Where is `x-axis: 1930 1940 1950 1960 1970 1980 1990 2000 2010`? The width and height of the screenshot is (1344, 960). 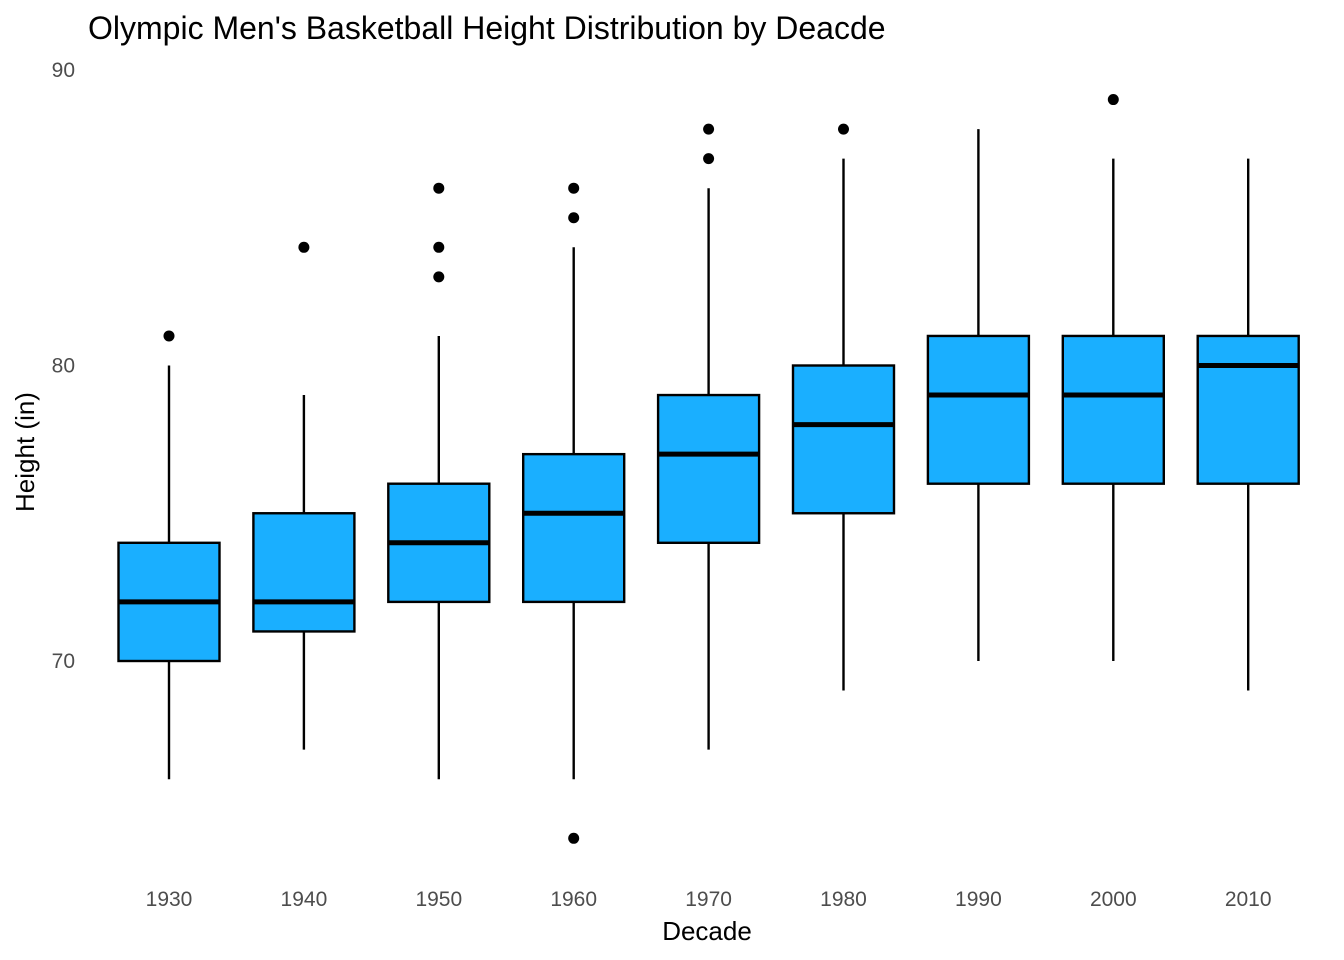
x-axis: 1930 1940 1950 1960 1970 1980 1990 2000 2010 is located at coordinates (709, 899).